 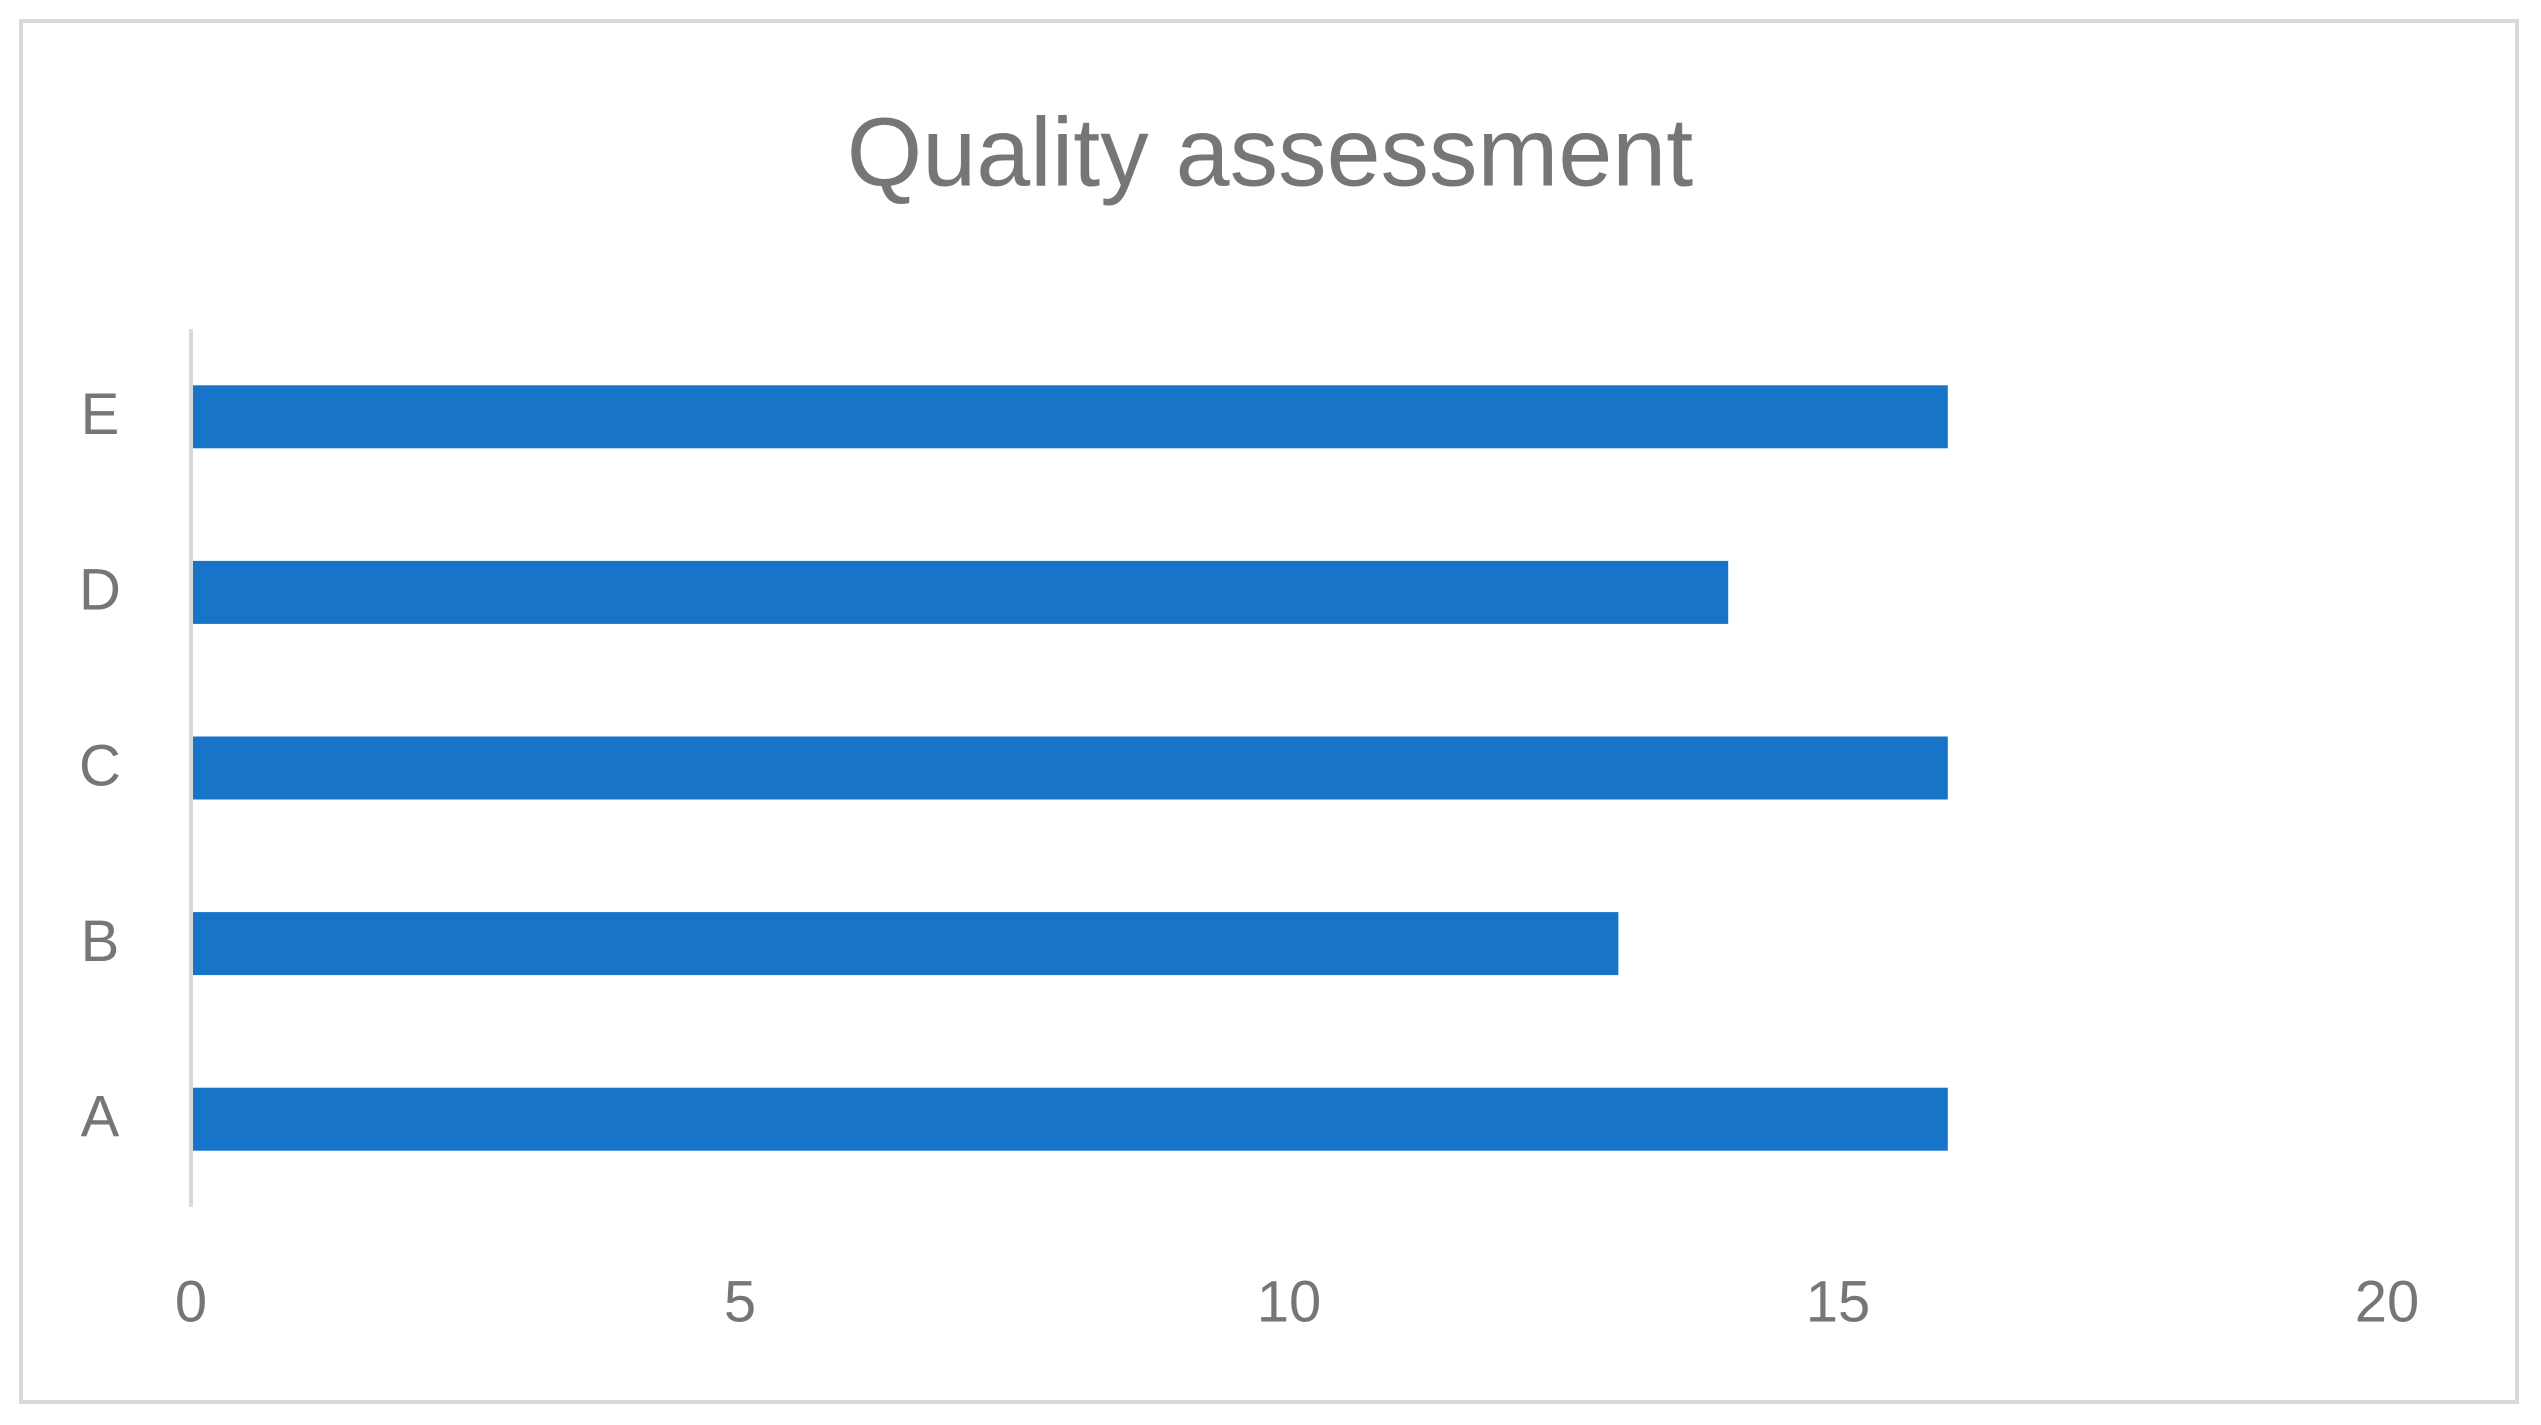 What do you see at coordinates (100, 765) in the screenshot?
I see `y-tick-label: C` at bounding box center [100, 765].